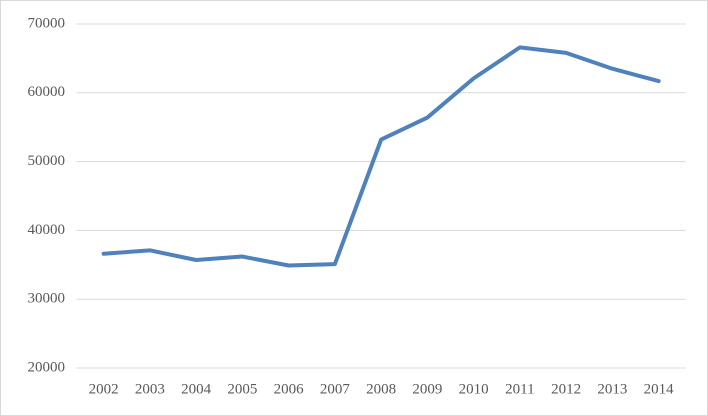 The height and width of the screenshot is (416, 708). Describe the element at coordinates (47, 92) in the screenshot. I see `y-tick-label: 60000` at that location.